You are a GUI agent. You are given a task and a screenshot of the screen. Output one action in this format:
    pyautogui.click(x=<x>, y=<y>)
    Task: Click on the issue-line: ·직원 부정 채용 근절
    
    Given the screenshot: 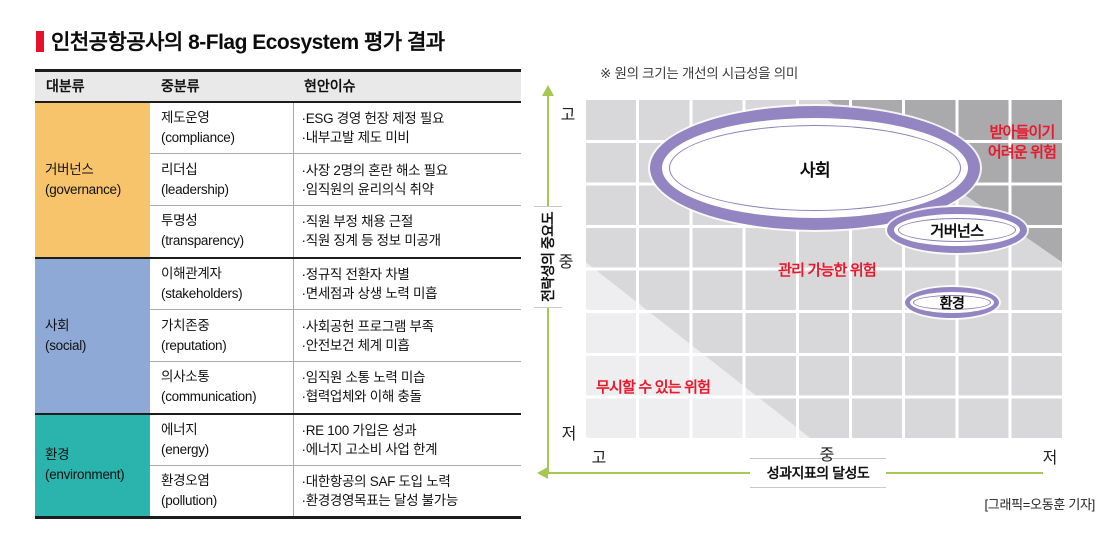 What is the action you would take?
    pyautogui.click(x=357, y=222)
    